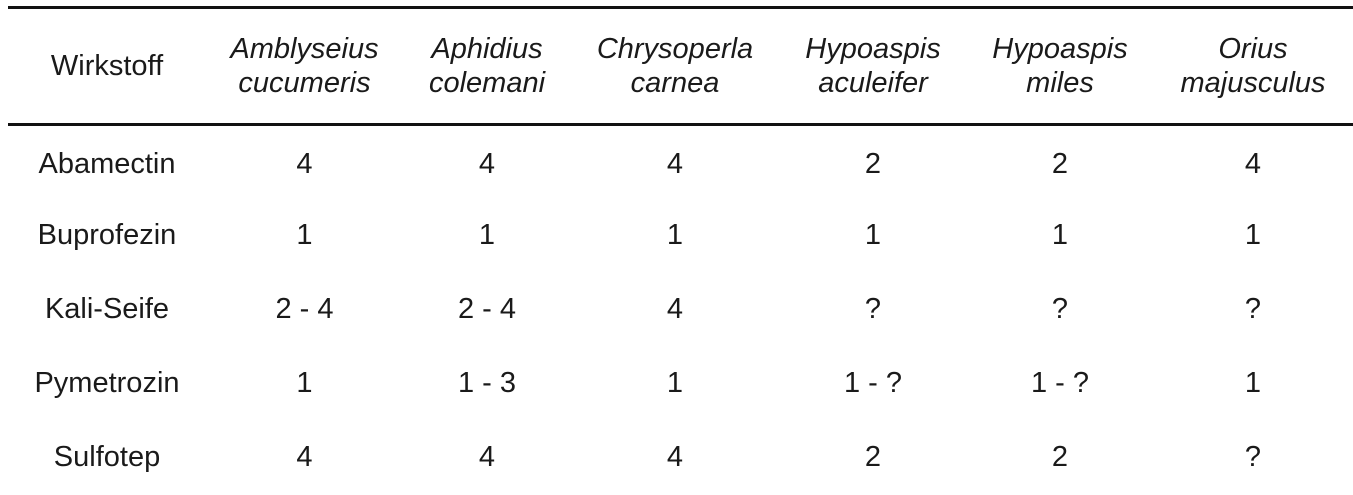  Describe the element at coordinates (107, 383) in the screenshot. I see `row-wirkstoff: Pymetrozin` at that location.